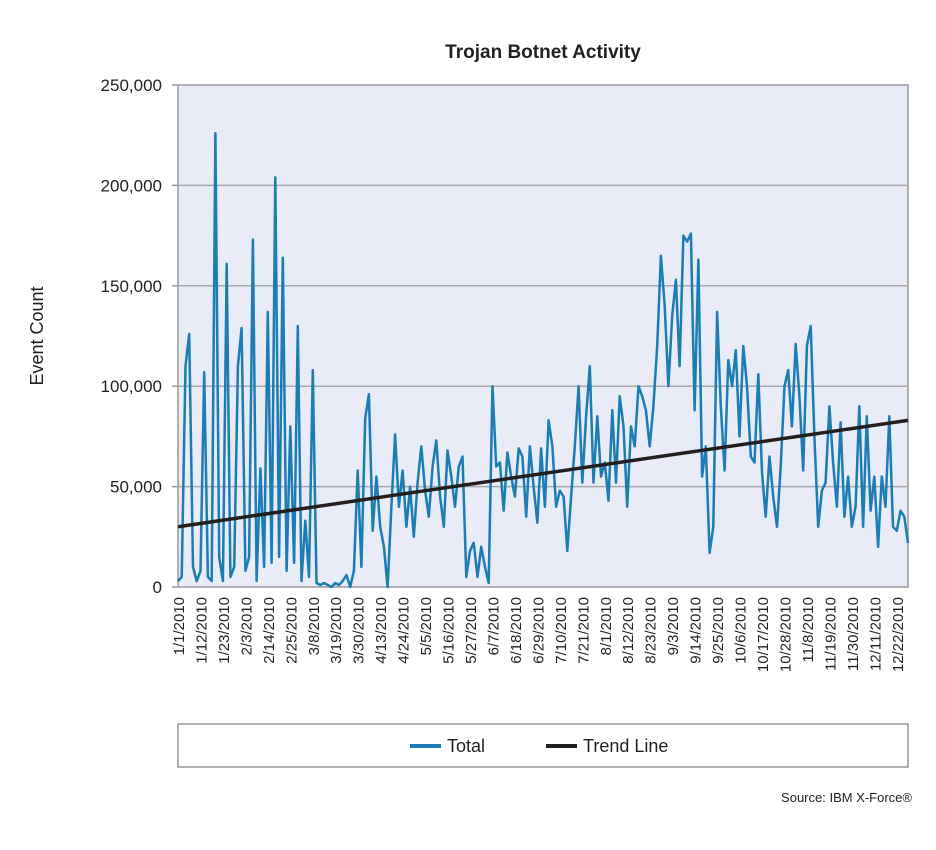 The image size is (936, 850). I want to click on x-tick-label: 11/30/2010, so click(853, 634).